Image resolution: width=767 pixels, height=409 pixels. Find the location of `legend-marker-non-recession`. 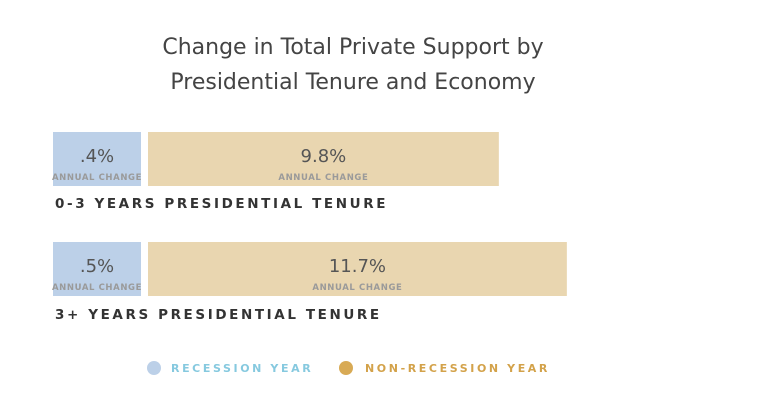

legend-marker-non-recession is located at coordinates (346, 368).